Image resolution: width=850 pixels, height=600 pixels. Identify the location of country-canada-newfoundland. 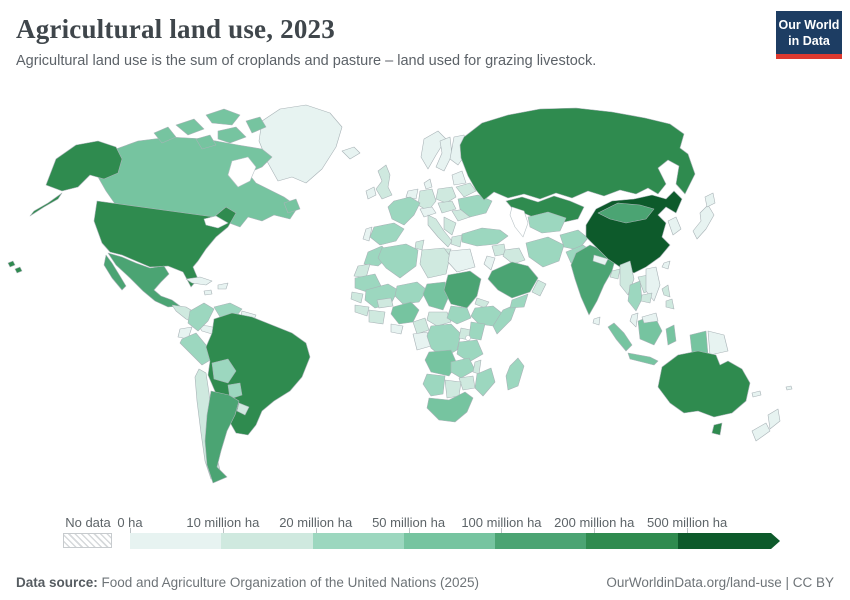
(292, 206).